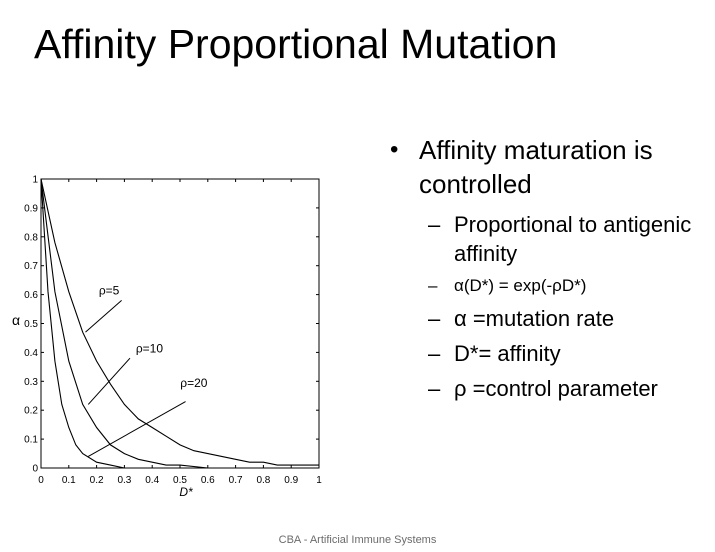 The image size is (715, 552). What do you see at coordinates (573, 239) in the screenshot?
I see `sub-bullet-text: Proportional to antigenic affinity` at bounding box center [573, 239].